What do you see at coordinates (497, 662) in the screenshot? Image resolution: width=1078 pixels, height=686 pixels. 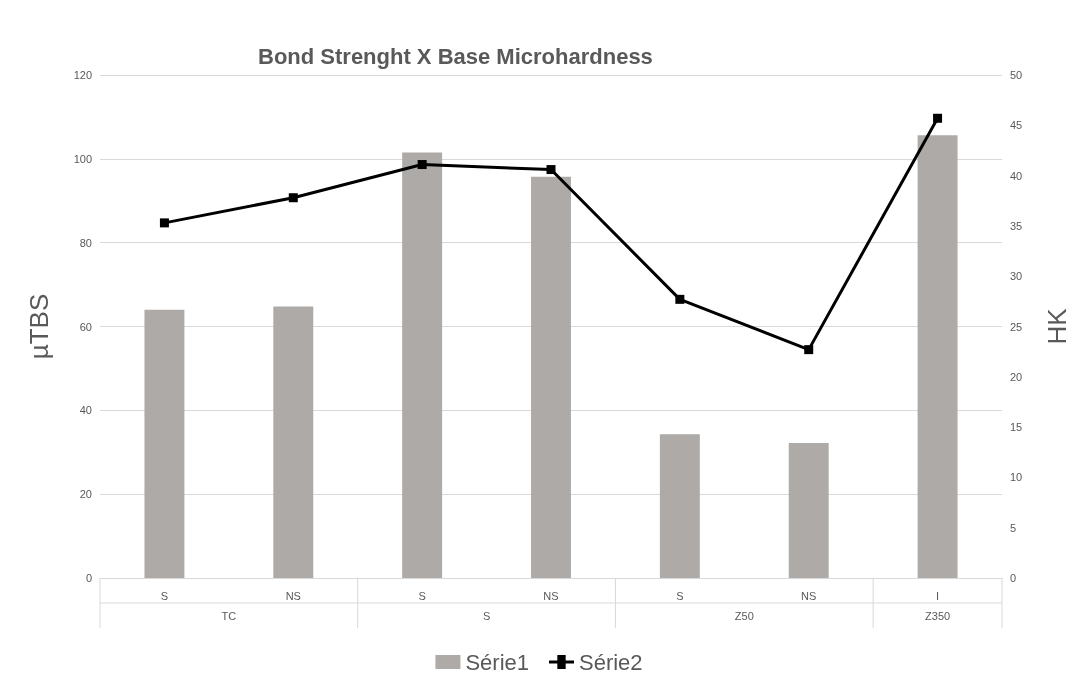 I see `legend-label: Série1` at bounding box center [497, 662].